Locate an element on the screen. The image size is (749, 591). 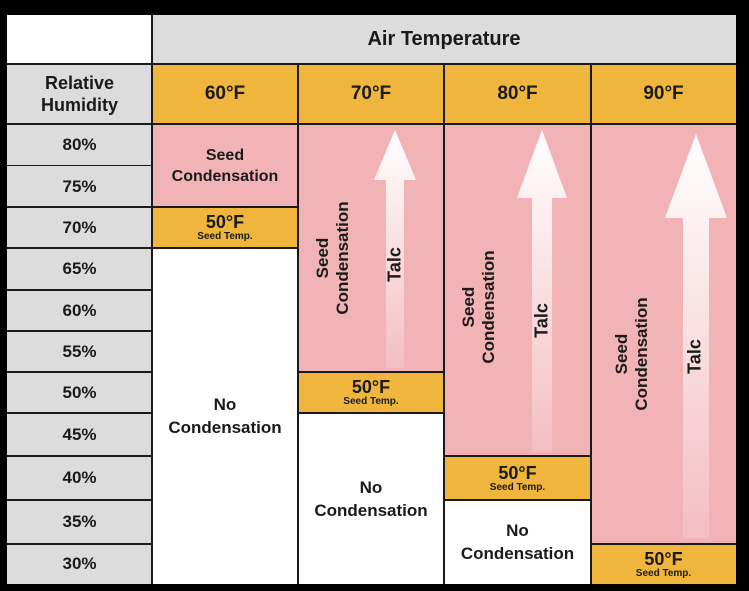
humidity-label: 45% is located at coordinates (79, 434).